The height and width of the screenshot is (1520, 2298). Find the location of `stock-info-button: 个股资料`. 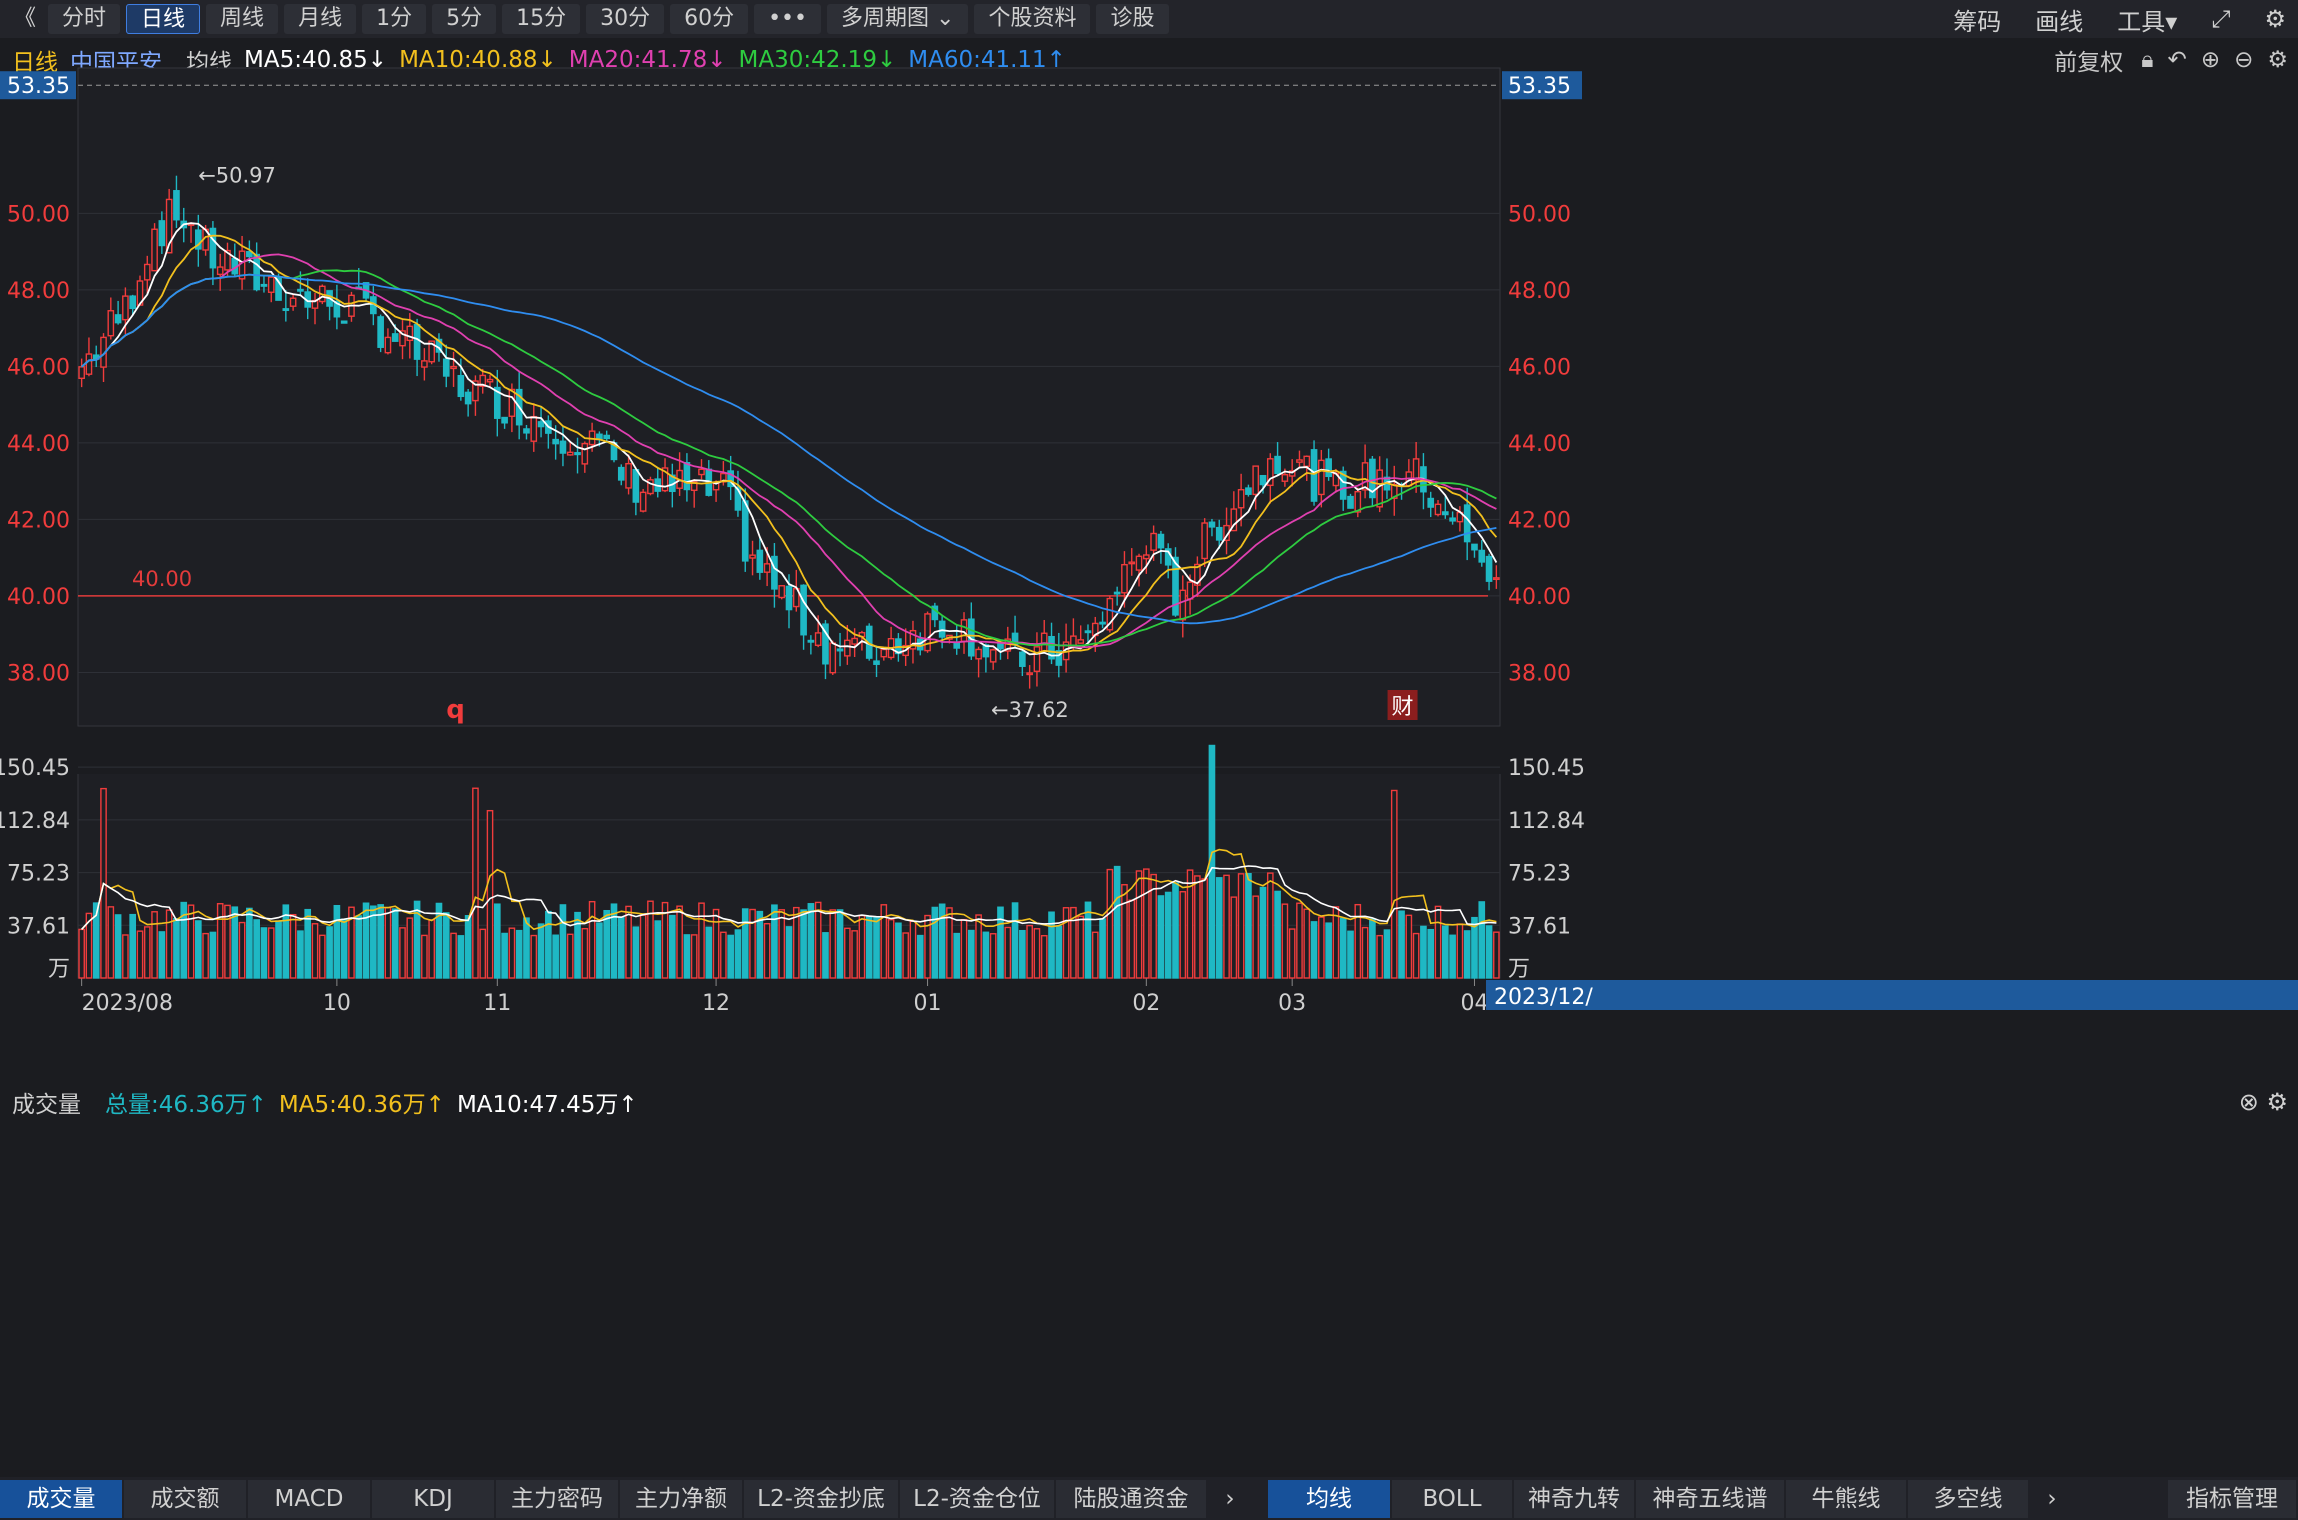

stock-info-button: 个股资料 is located at coordinates (1032, 19).